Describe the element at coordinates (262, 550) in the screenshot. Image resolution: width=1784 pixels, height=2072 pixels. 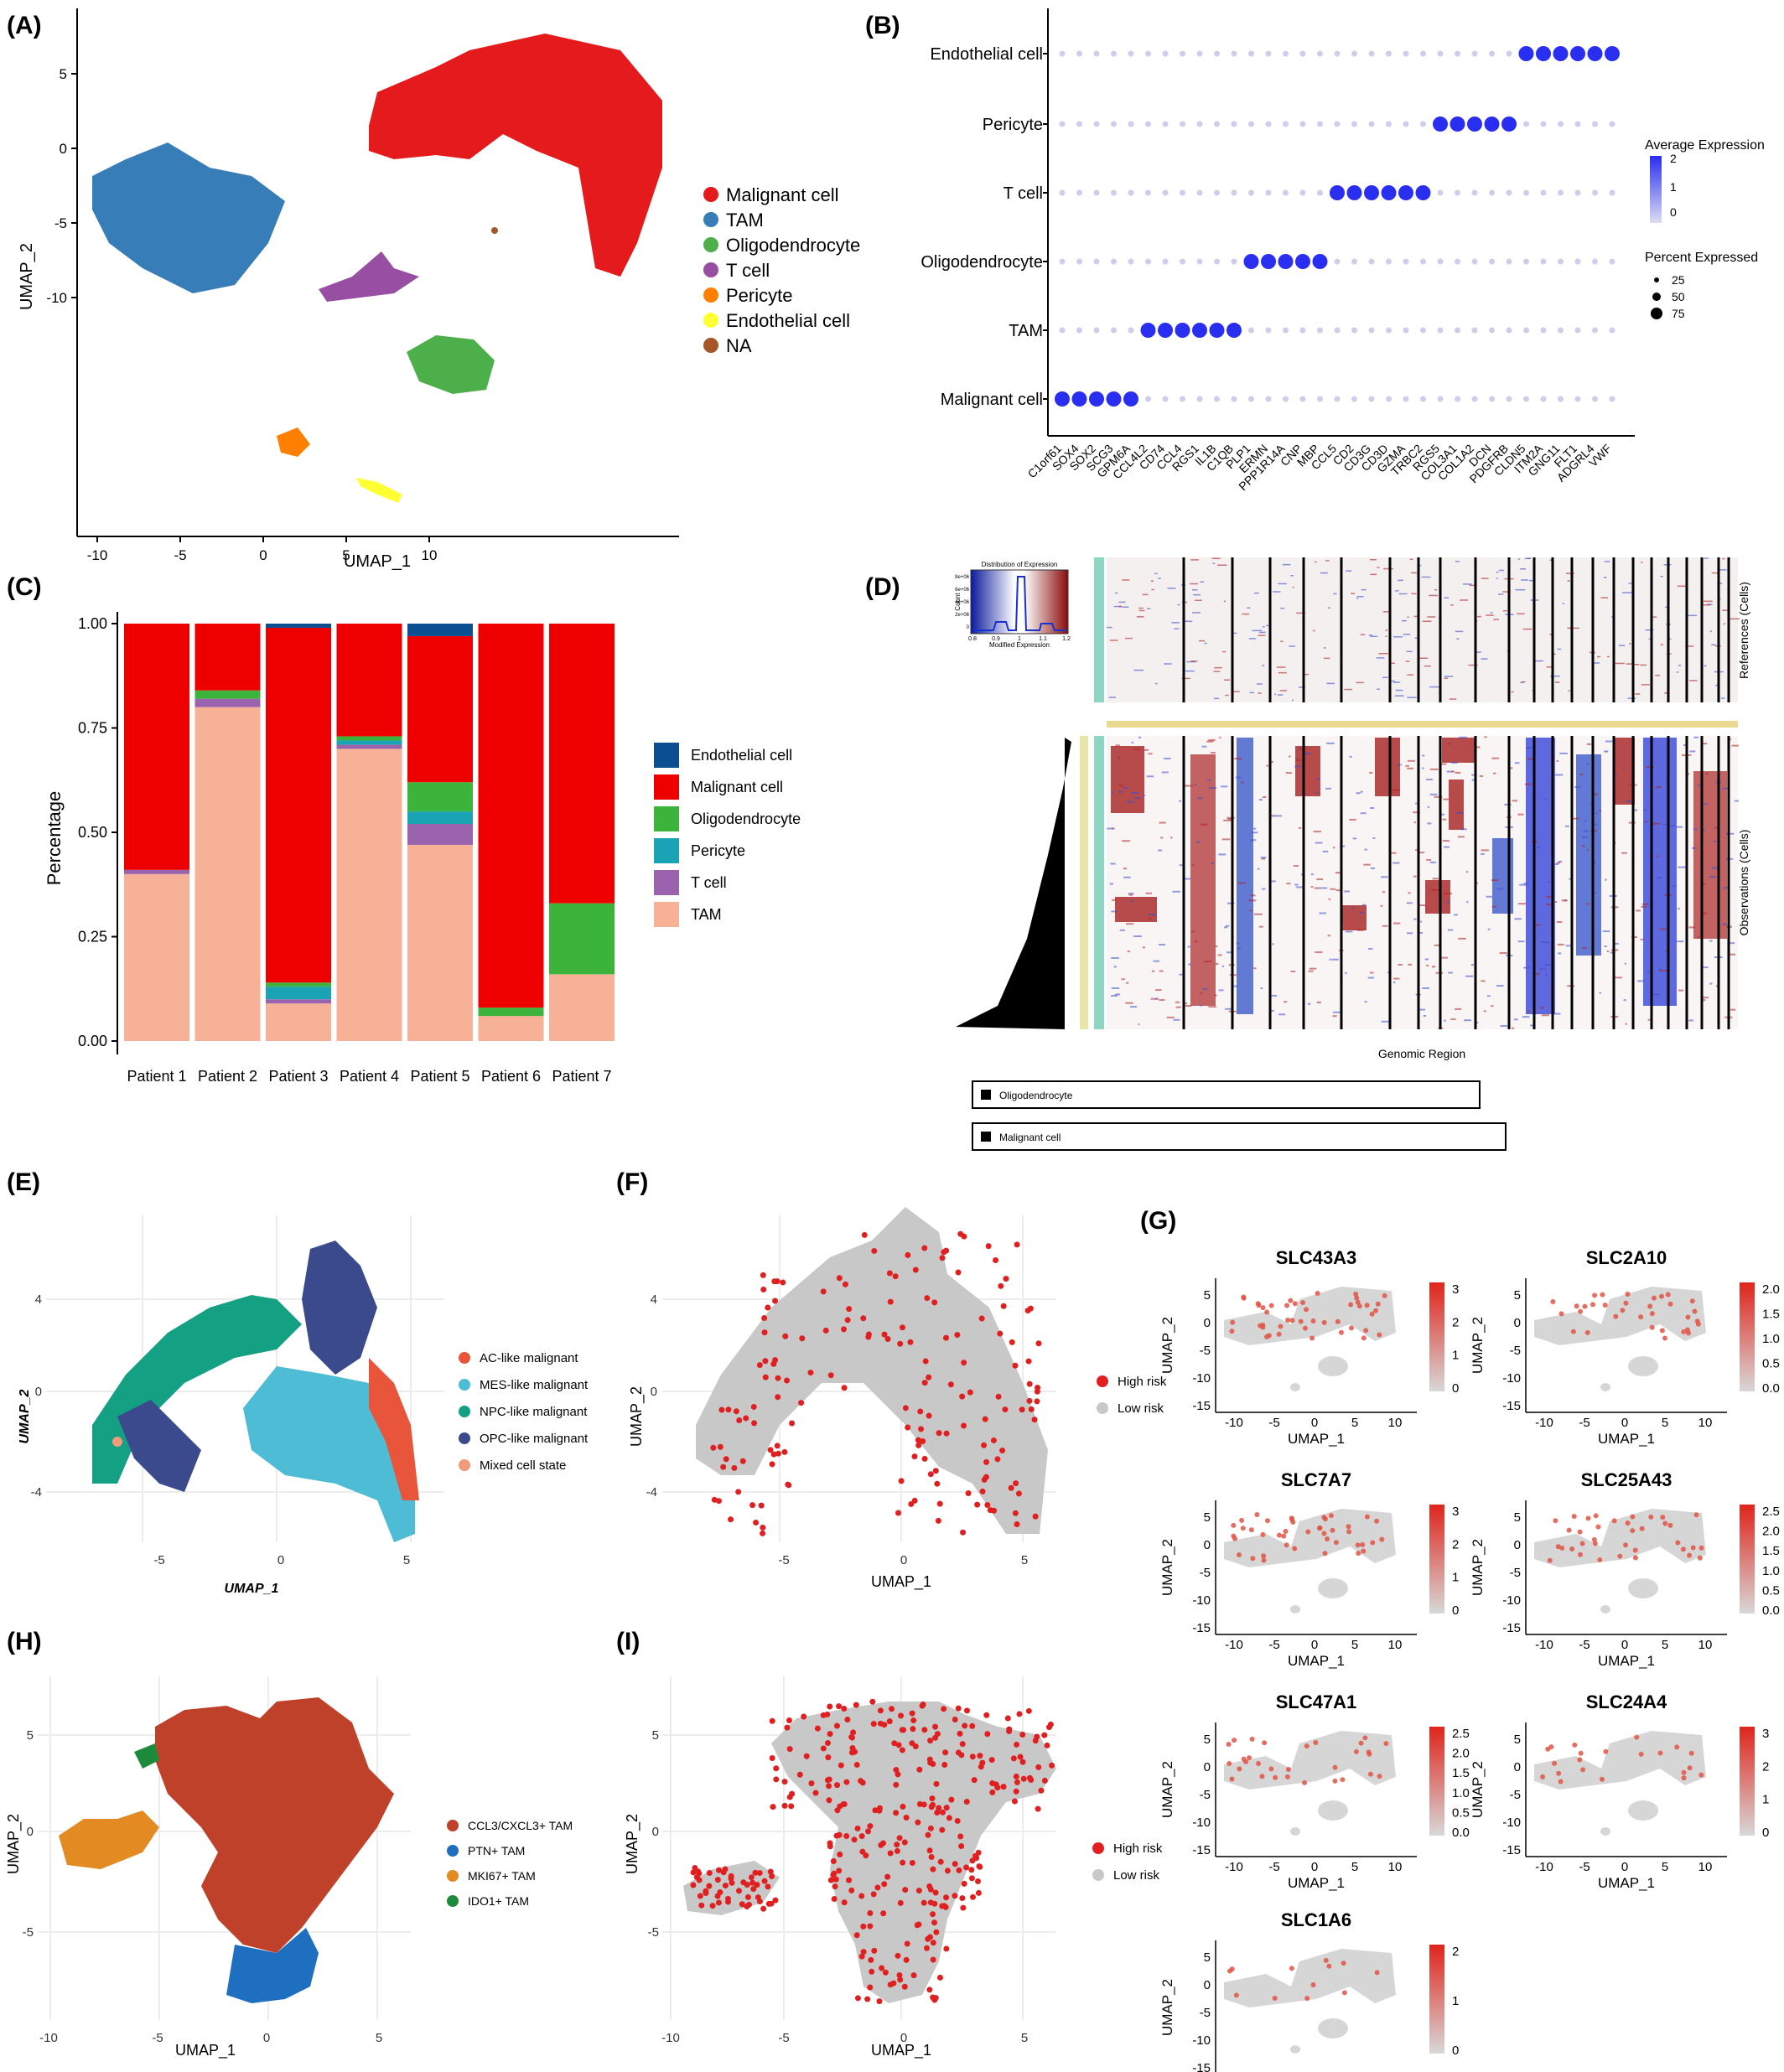
I see `panel-a-xticks: -10 -5 0 5 10` at that location.